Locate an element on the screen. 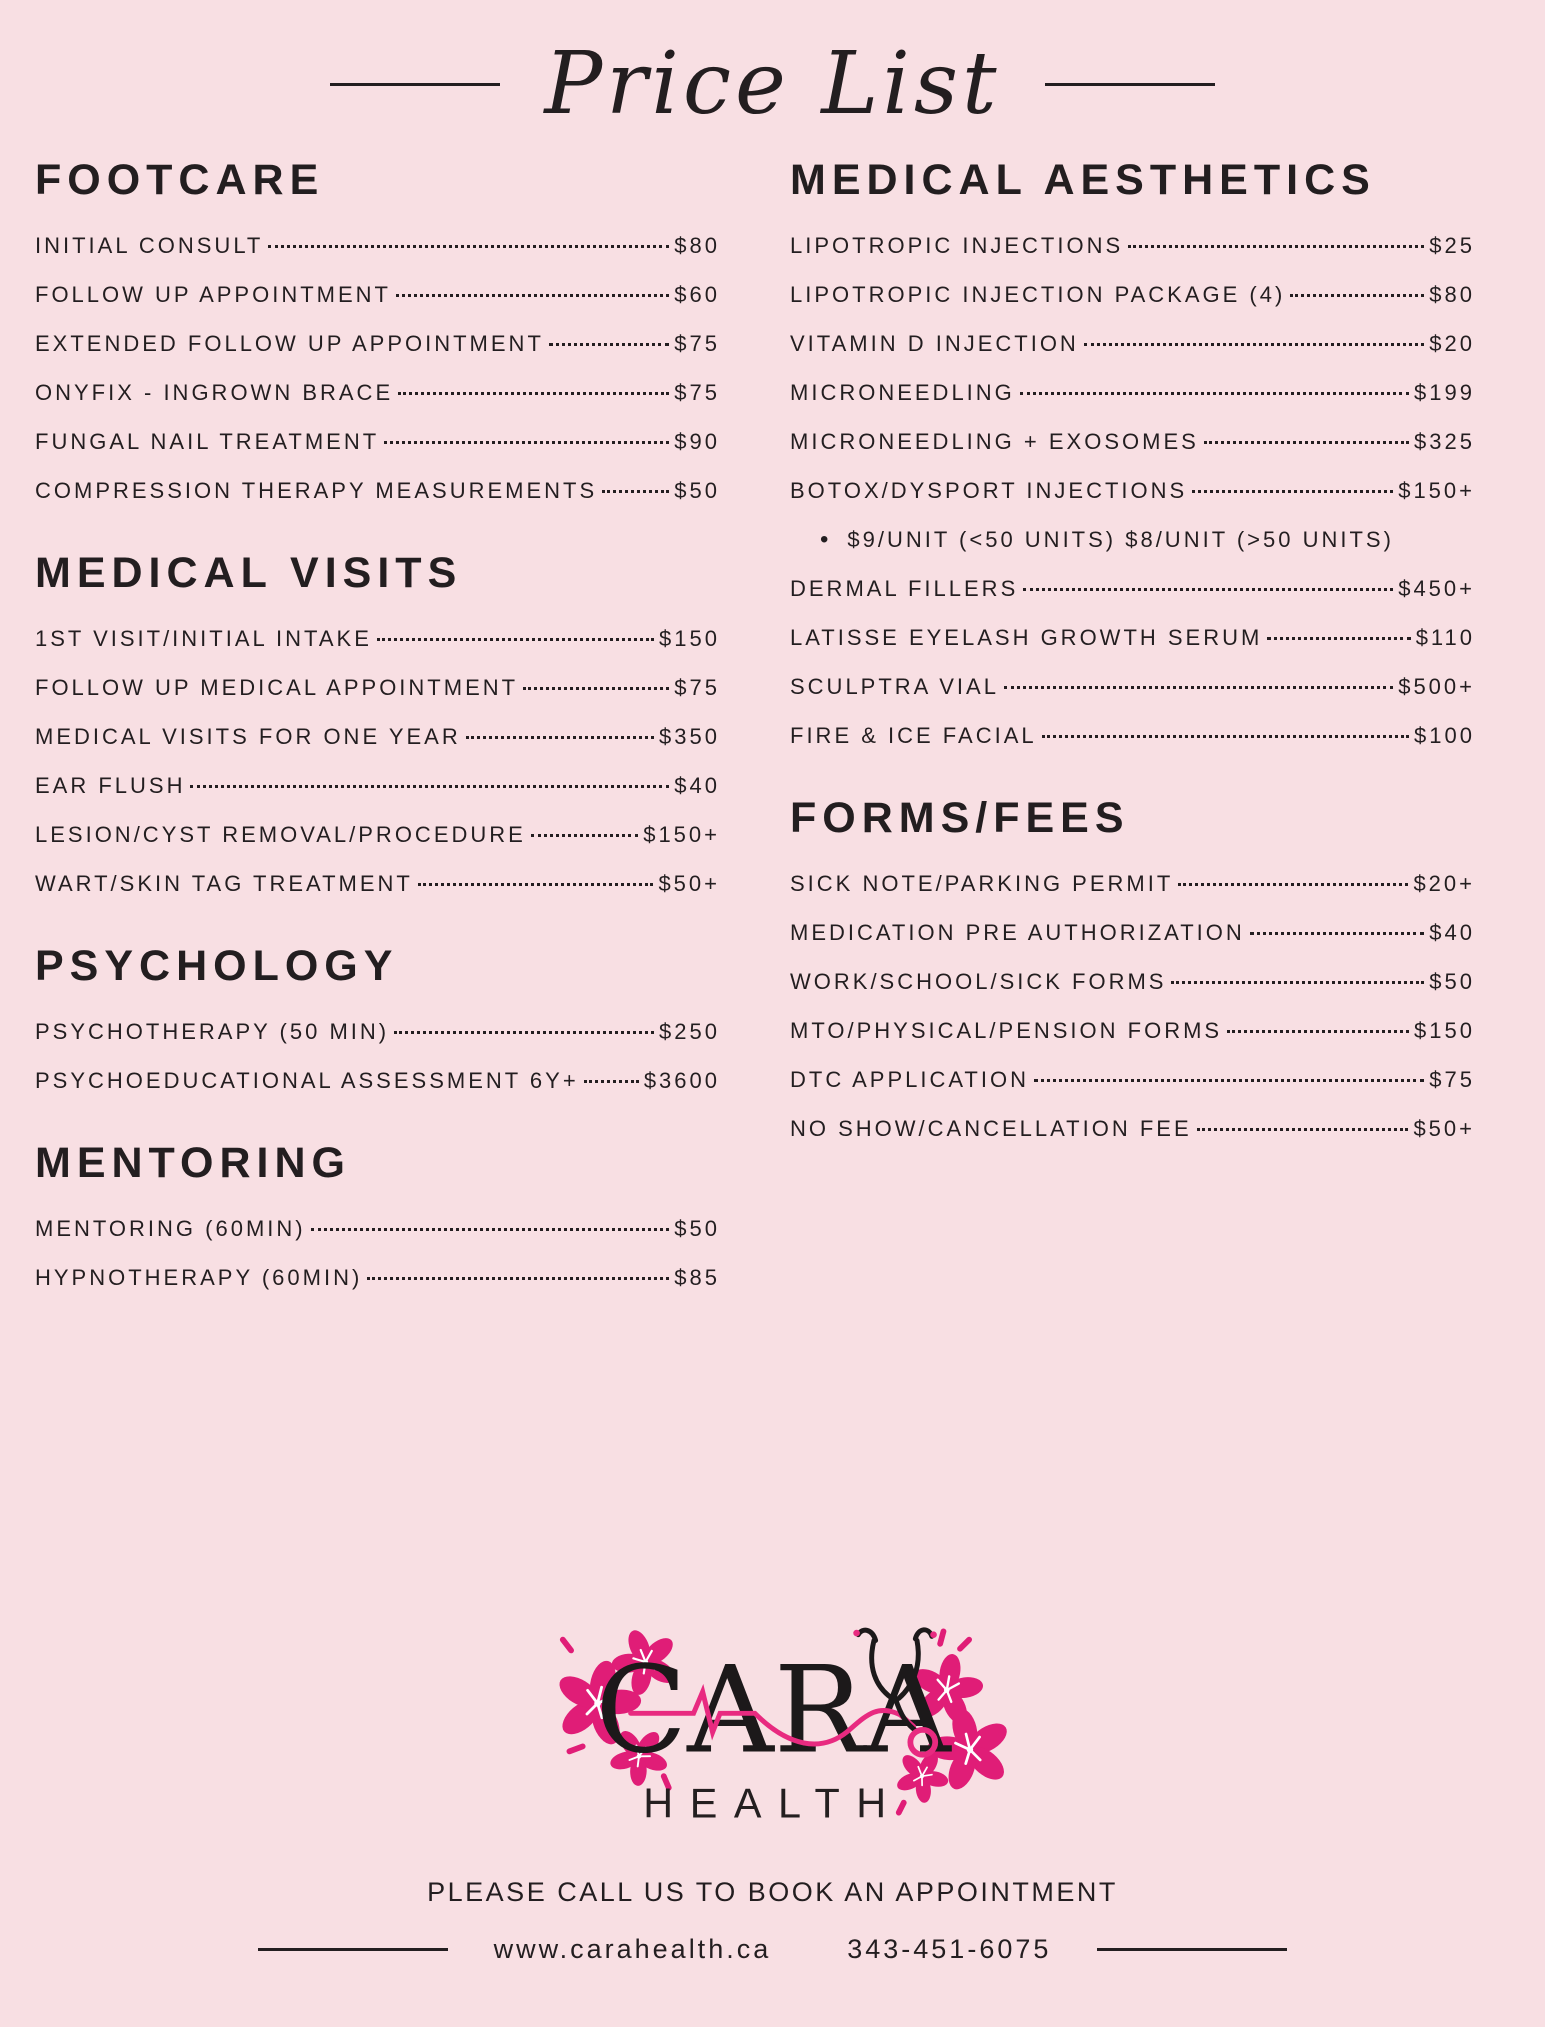 The width and height of the screenshot is (1545, 2027). service-label: PSYCHOTHERAPY (50 MIN) is located at coordinates (212, 1031).